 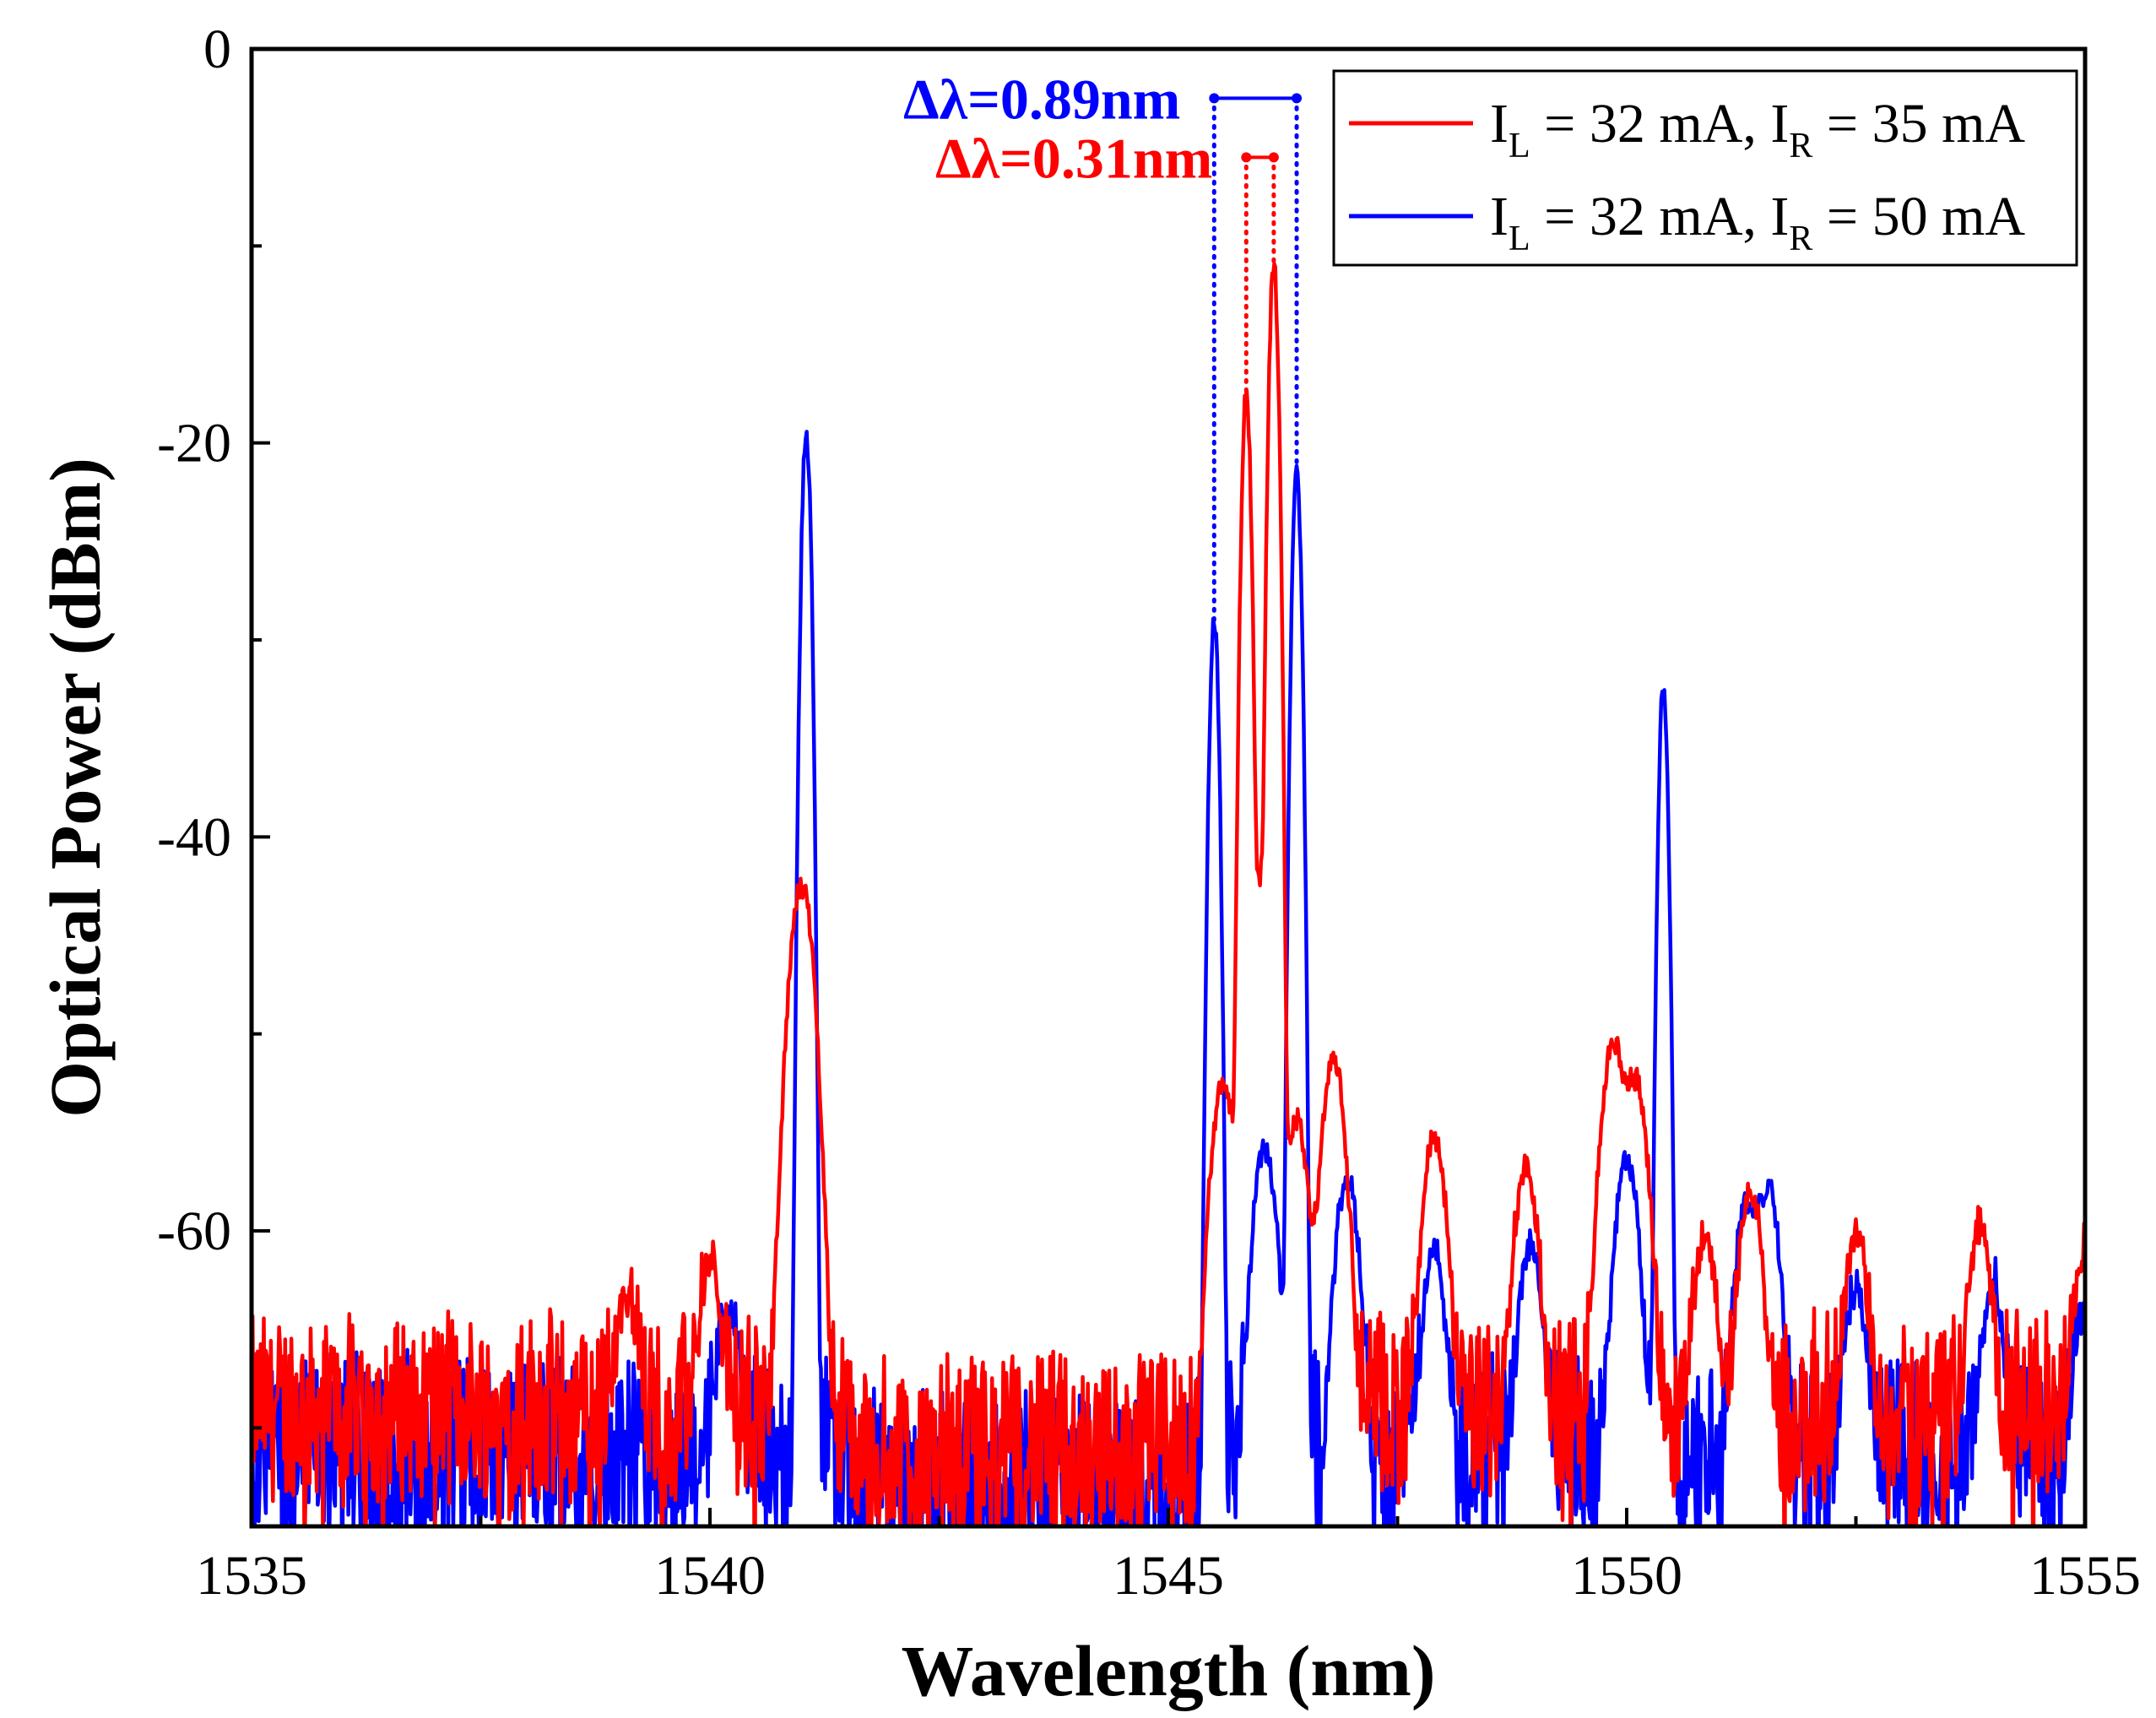 I want to click on y-tick-label: 0, so click(x=217, y=49).